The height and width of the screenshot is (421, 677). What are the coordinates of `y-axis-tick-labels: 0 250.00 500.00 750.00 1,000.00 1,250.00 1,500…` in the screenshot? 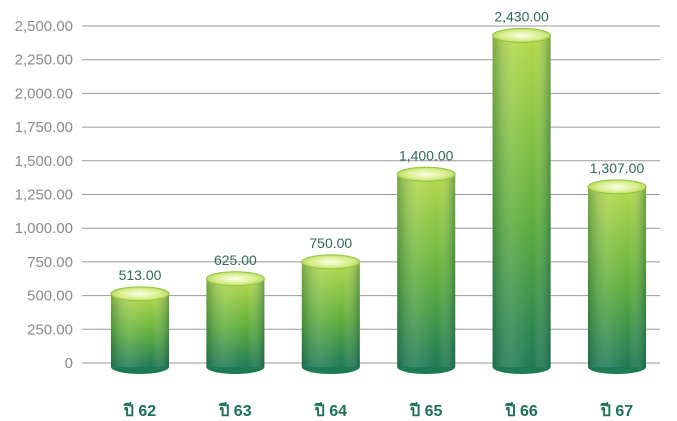 It's located at (44, 195).